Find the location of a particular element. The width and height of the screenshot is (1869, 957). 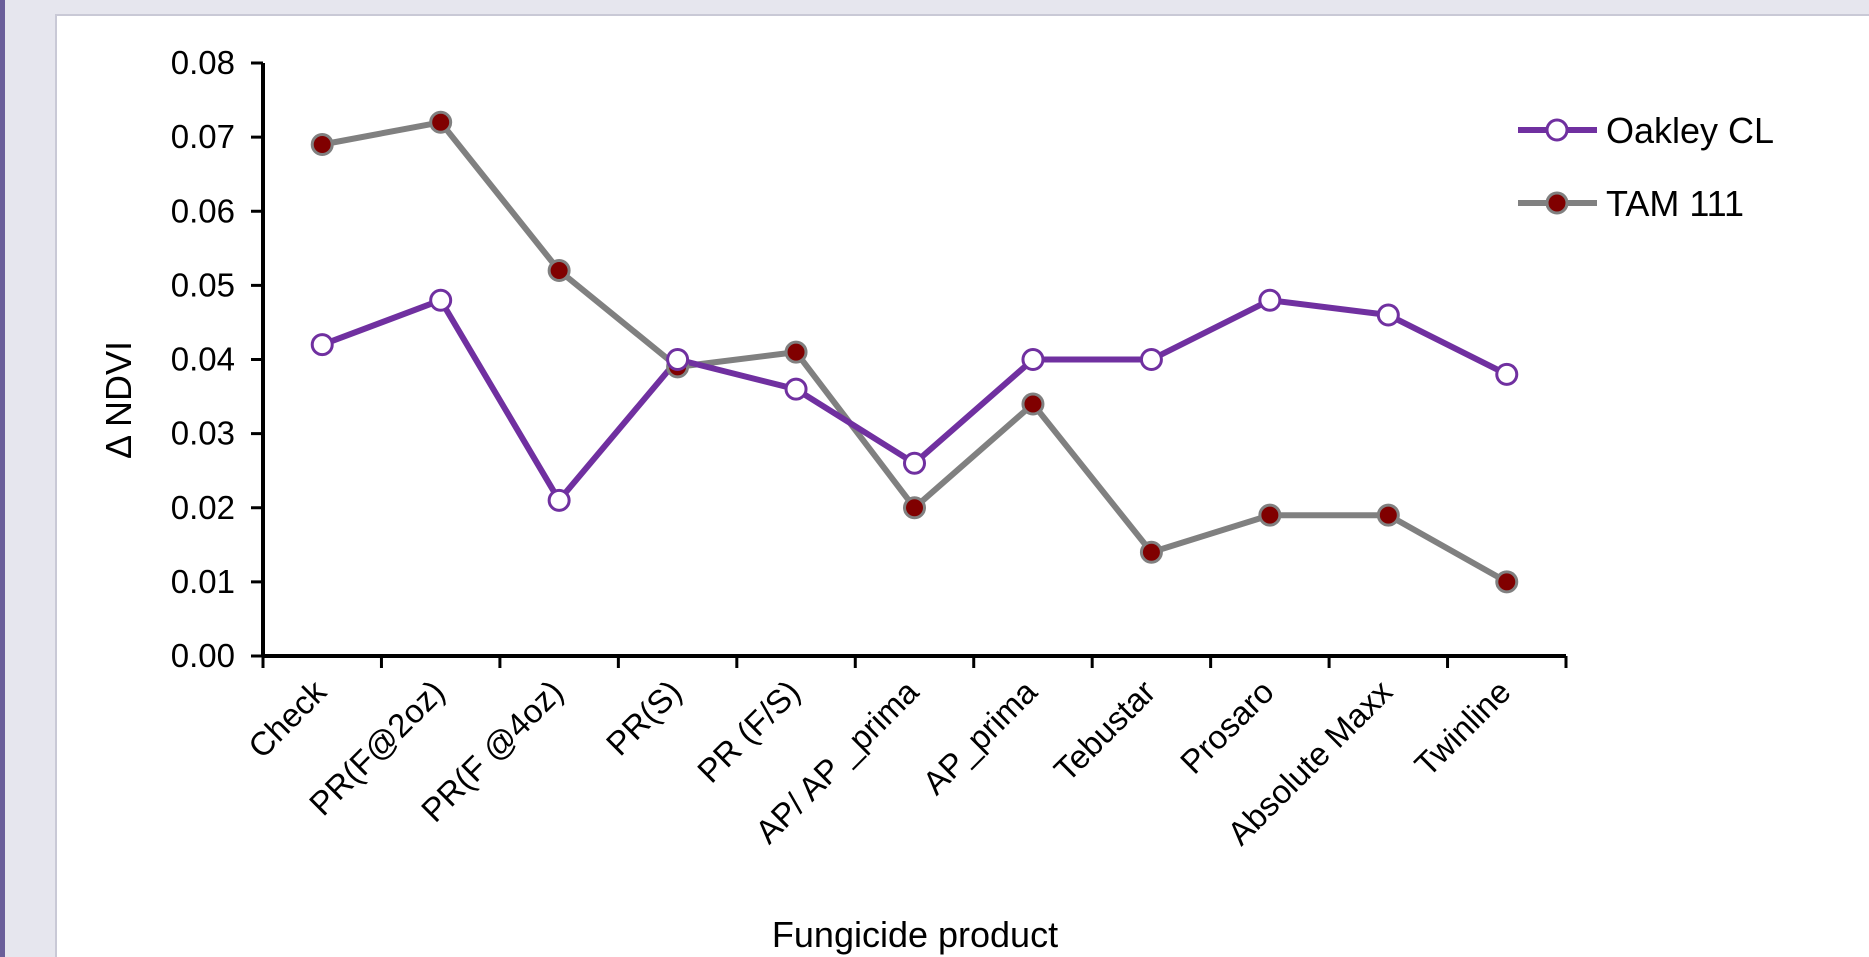

y-tick-label: 0.08 is located at coordinates (203, 62).